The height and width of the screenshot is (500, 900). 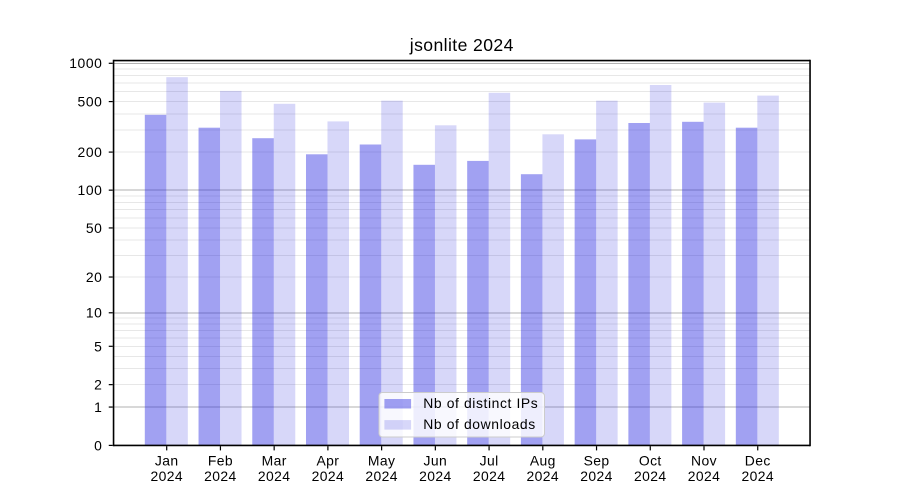 I want to click on svg-text: May, so click(x=381, y=461).